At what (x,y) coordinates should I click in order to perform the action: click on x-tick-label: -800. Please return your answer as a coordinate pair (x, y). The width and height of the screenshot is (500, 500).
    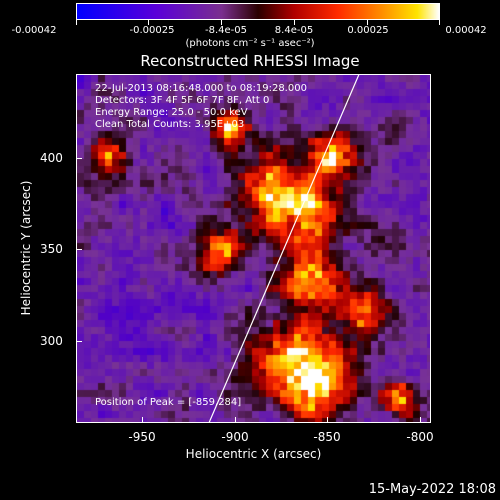
    Looking at the image, I should click on (420, 437).